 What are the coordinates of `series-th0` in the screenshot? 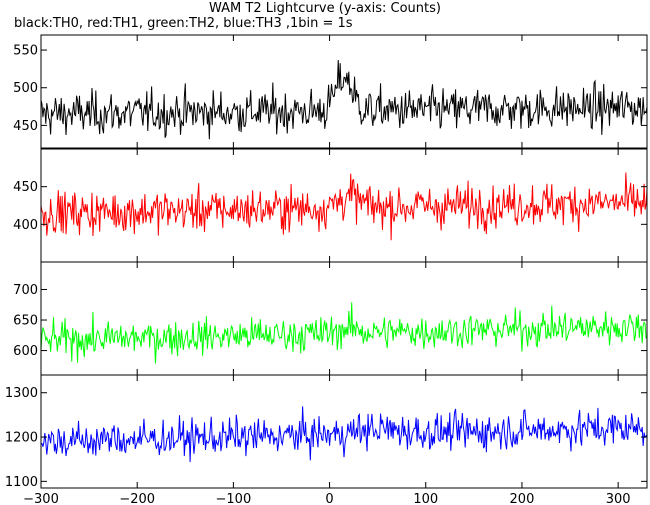 It's located at (344, 100).